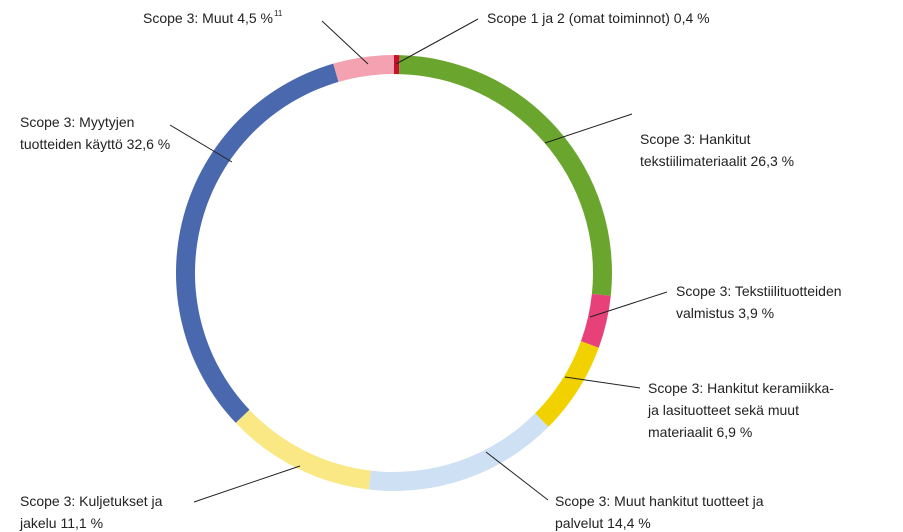  Describe the element at coordinates (695, 150) in the screenshot. I see `category-name: Scope 3: Hankitut tekstiilimateriaalit` at that location.